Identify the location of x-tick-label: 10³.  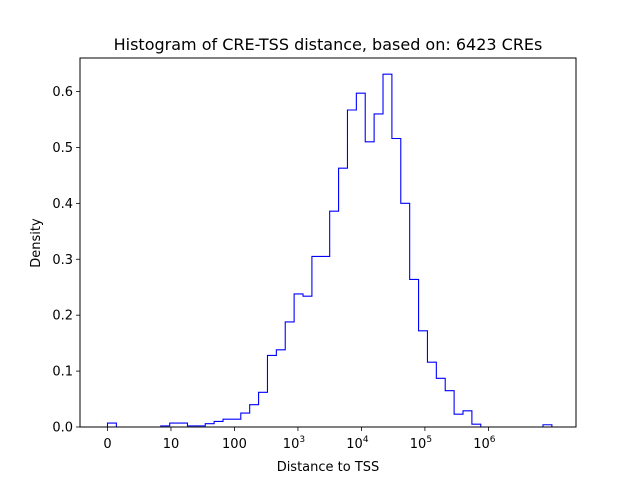
(294, 443).